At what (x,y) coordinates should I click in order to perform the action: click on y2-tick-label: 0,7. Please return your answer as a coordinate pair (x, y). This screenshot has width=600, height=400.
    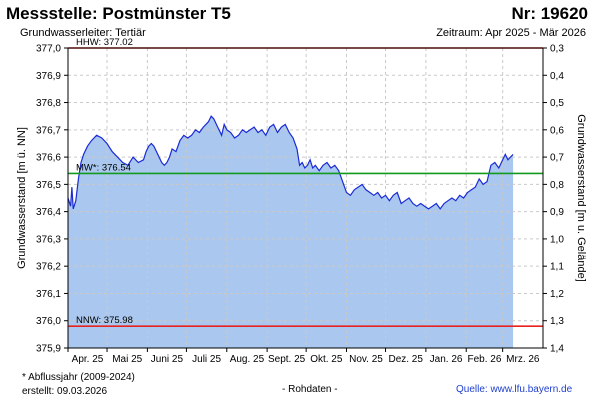
    Looking at the image, I should click on (557, 158).